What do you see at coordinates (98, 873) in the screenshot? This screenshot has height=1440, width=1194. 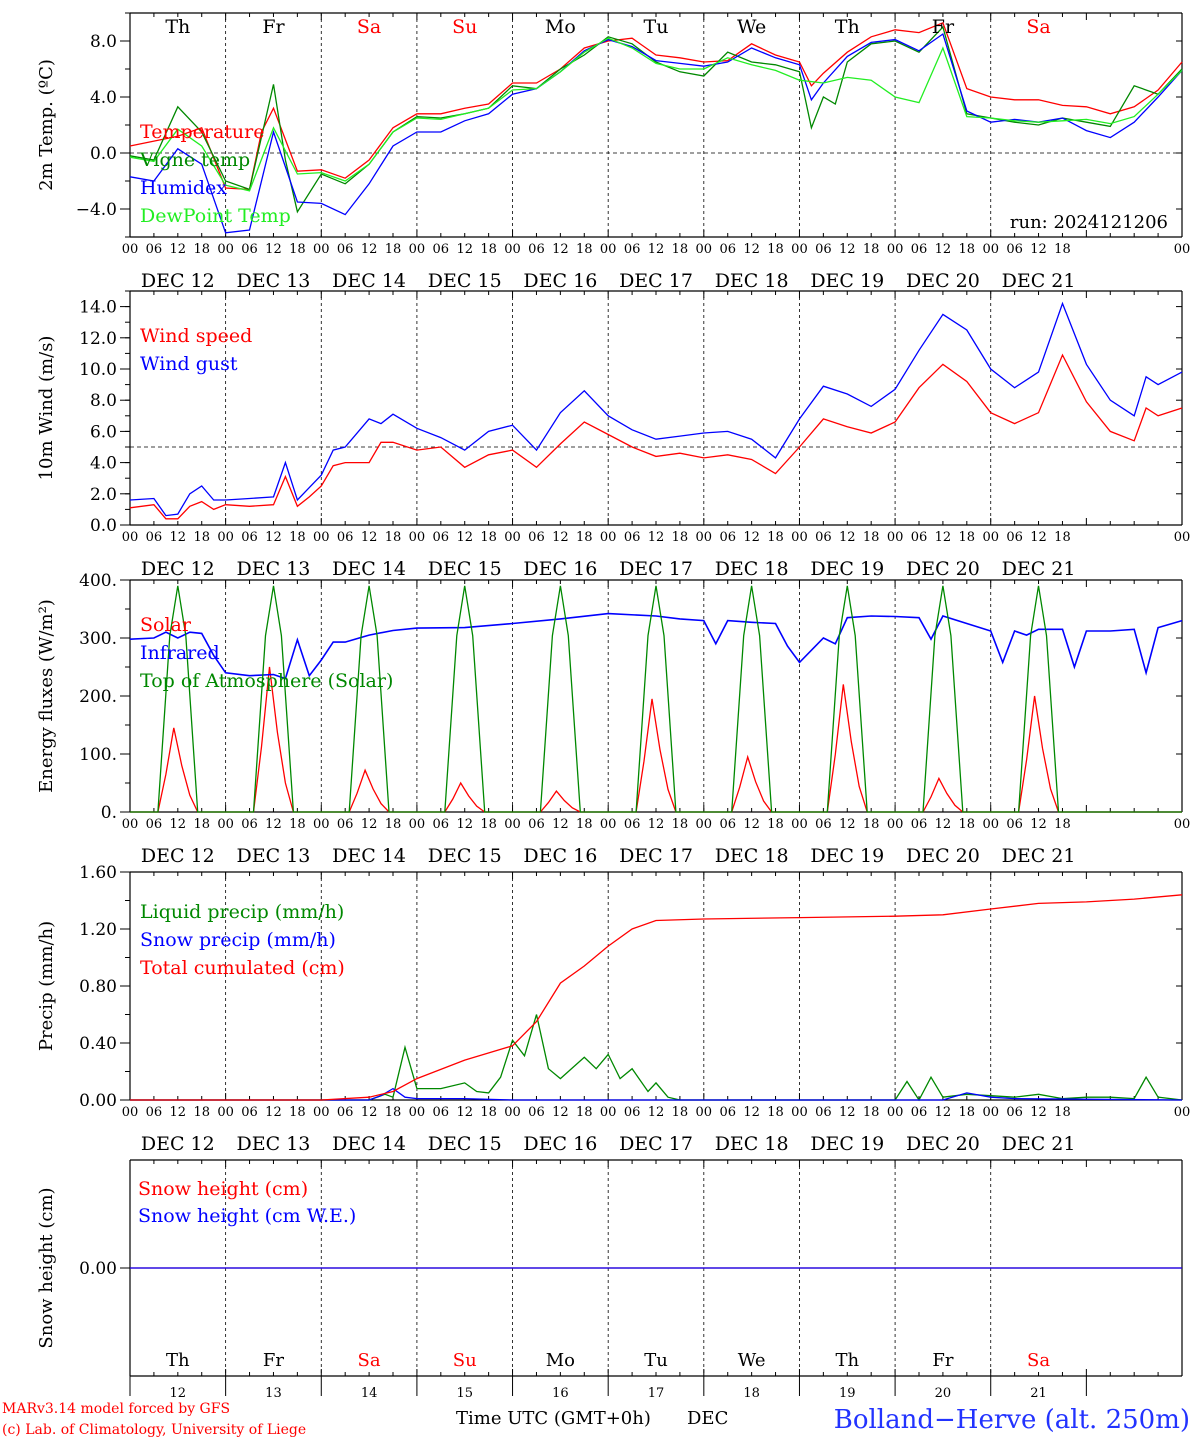 I see `y-tick-label: 1.60` at bounding box center [98, 873].